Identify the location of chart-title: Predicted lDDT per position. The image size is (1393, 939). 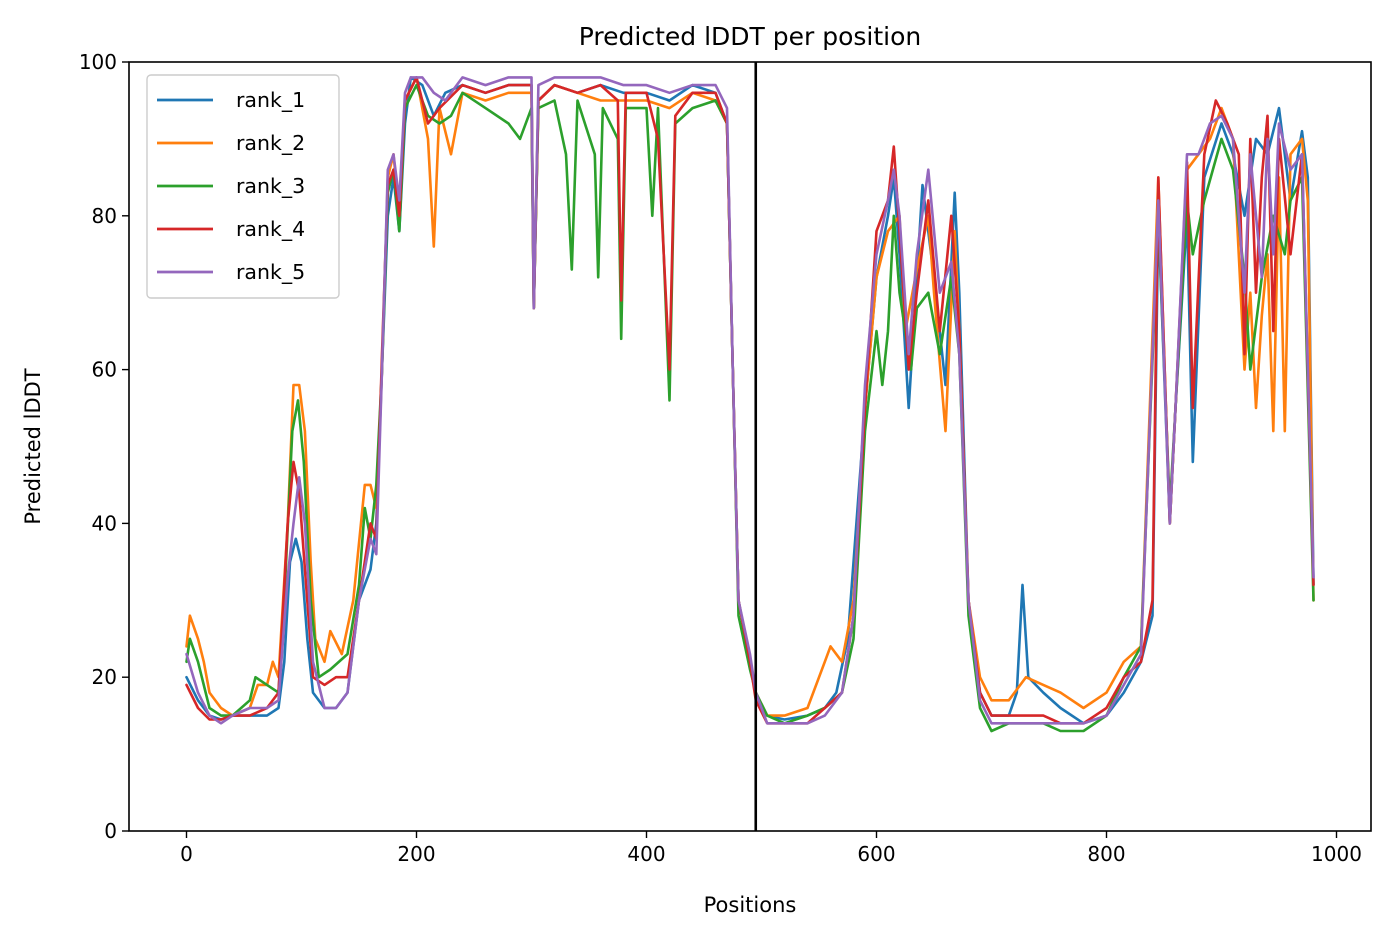
(750, 36).